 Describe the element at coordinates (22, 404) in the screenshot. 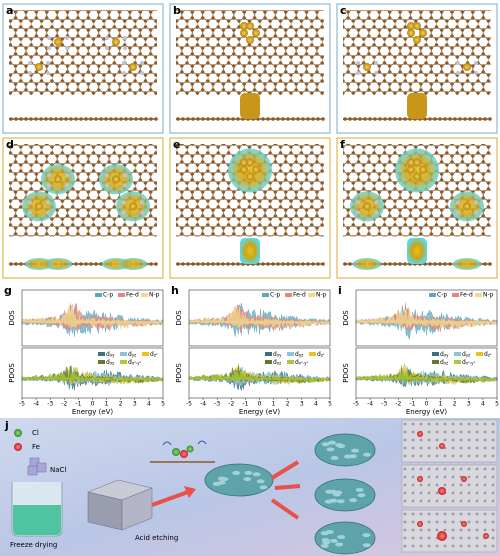

I see `x-tick-label: -5` at that location.